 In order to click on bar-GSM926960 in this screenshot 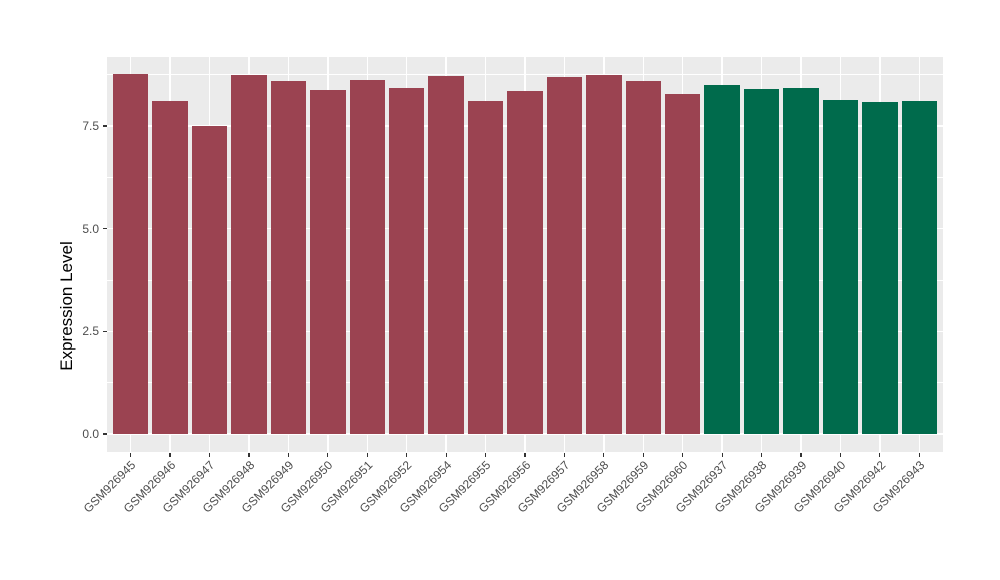, I will do `click(682, 264)`.